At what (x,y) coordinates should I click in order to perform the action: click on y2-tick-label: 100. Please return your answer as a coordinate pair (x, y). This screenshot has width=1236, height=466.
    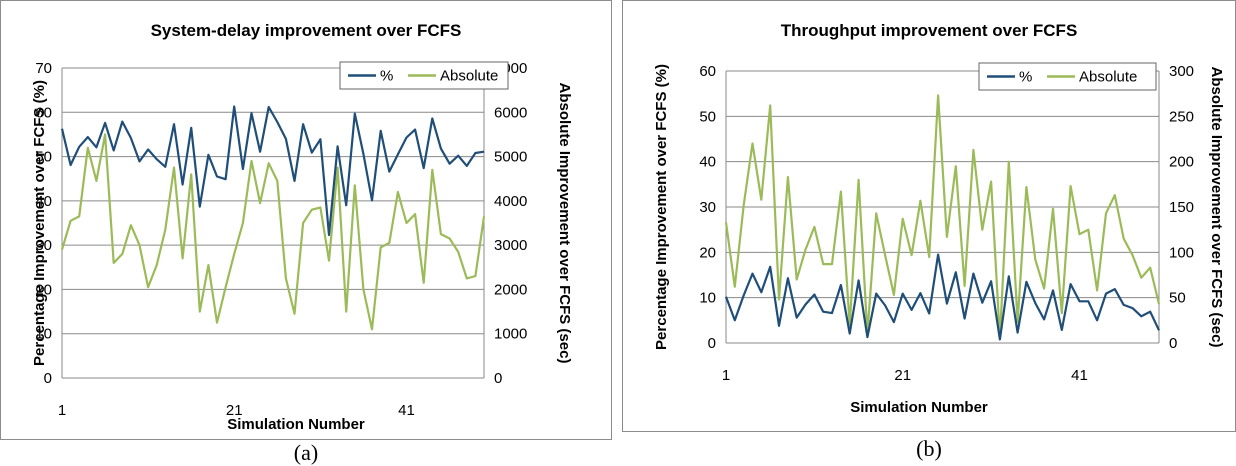
    Looking at the image, I should click on (1181, 252).